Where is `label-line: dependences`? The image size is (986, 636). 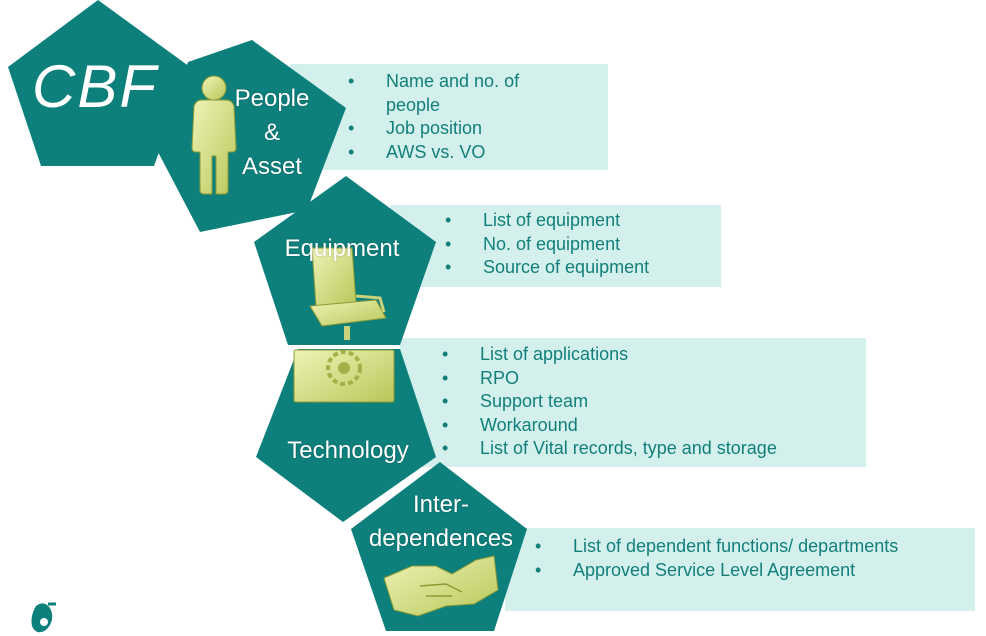
label-line: dependences is located at coordinates (441, 538).